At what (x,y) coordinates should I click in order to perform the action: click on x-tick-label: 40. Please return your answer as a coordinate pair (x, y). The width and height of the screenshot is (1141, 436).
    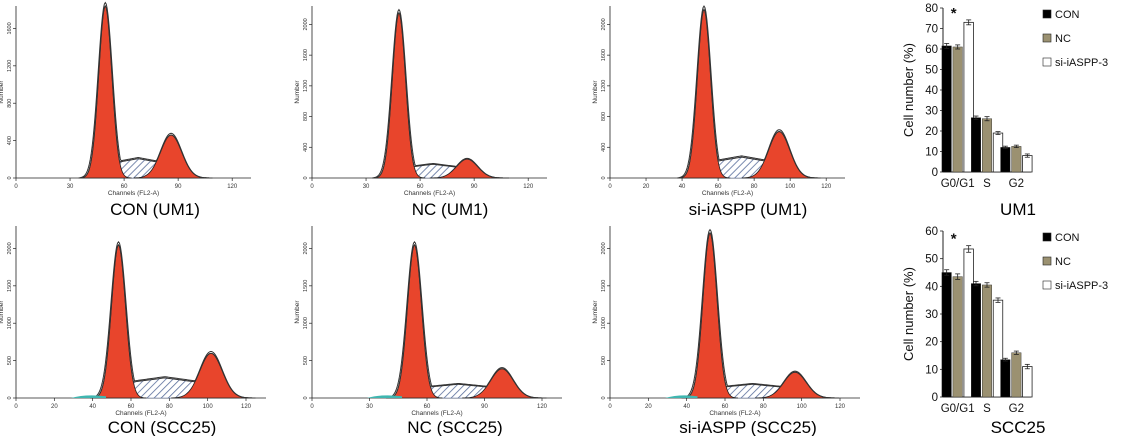
    Looking at the image, I should click on (686, 407).